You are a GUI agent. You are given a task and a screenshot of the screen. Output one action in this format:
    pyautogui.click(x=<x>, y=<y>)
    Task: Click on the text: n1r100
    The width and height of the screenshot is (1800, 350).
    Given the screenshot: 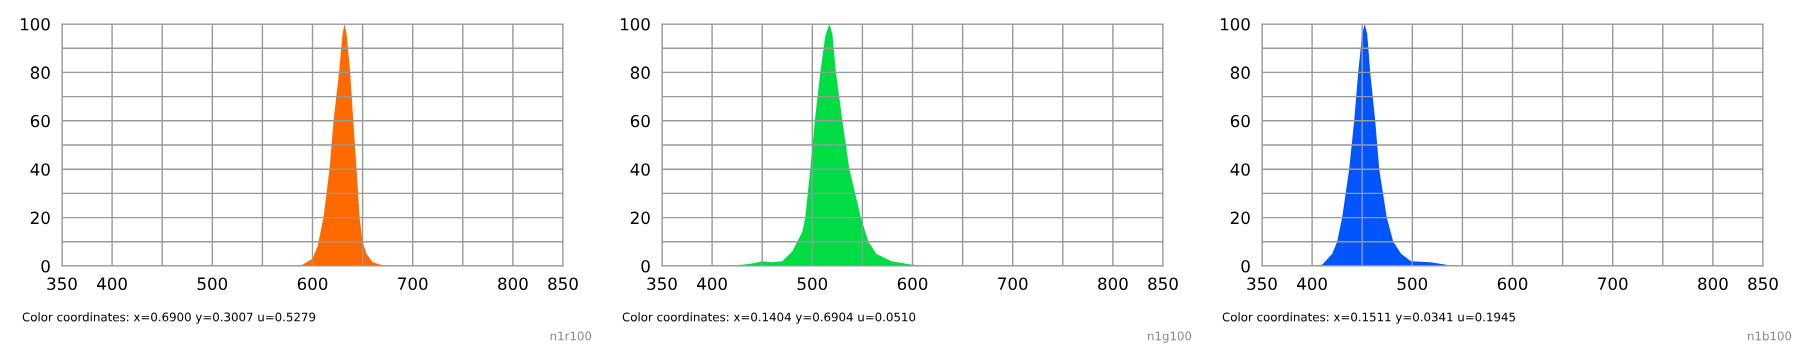 What is the action you would take?
    pyautogui.click(x=571, y=336)
    